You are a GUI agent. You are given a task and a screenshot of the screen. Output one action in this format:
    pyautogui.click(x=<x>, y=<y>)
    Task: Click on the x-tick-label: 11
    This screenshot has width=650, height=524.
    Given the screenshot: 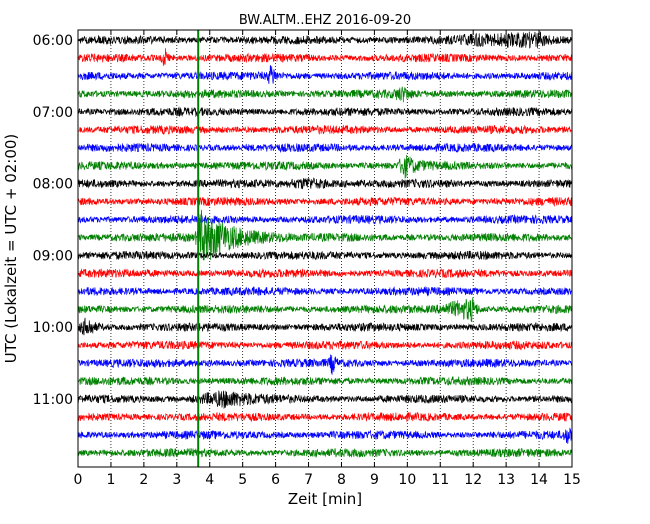 What is the action you would take?
    pyautogui.click(x=440, y=480)
    